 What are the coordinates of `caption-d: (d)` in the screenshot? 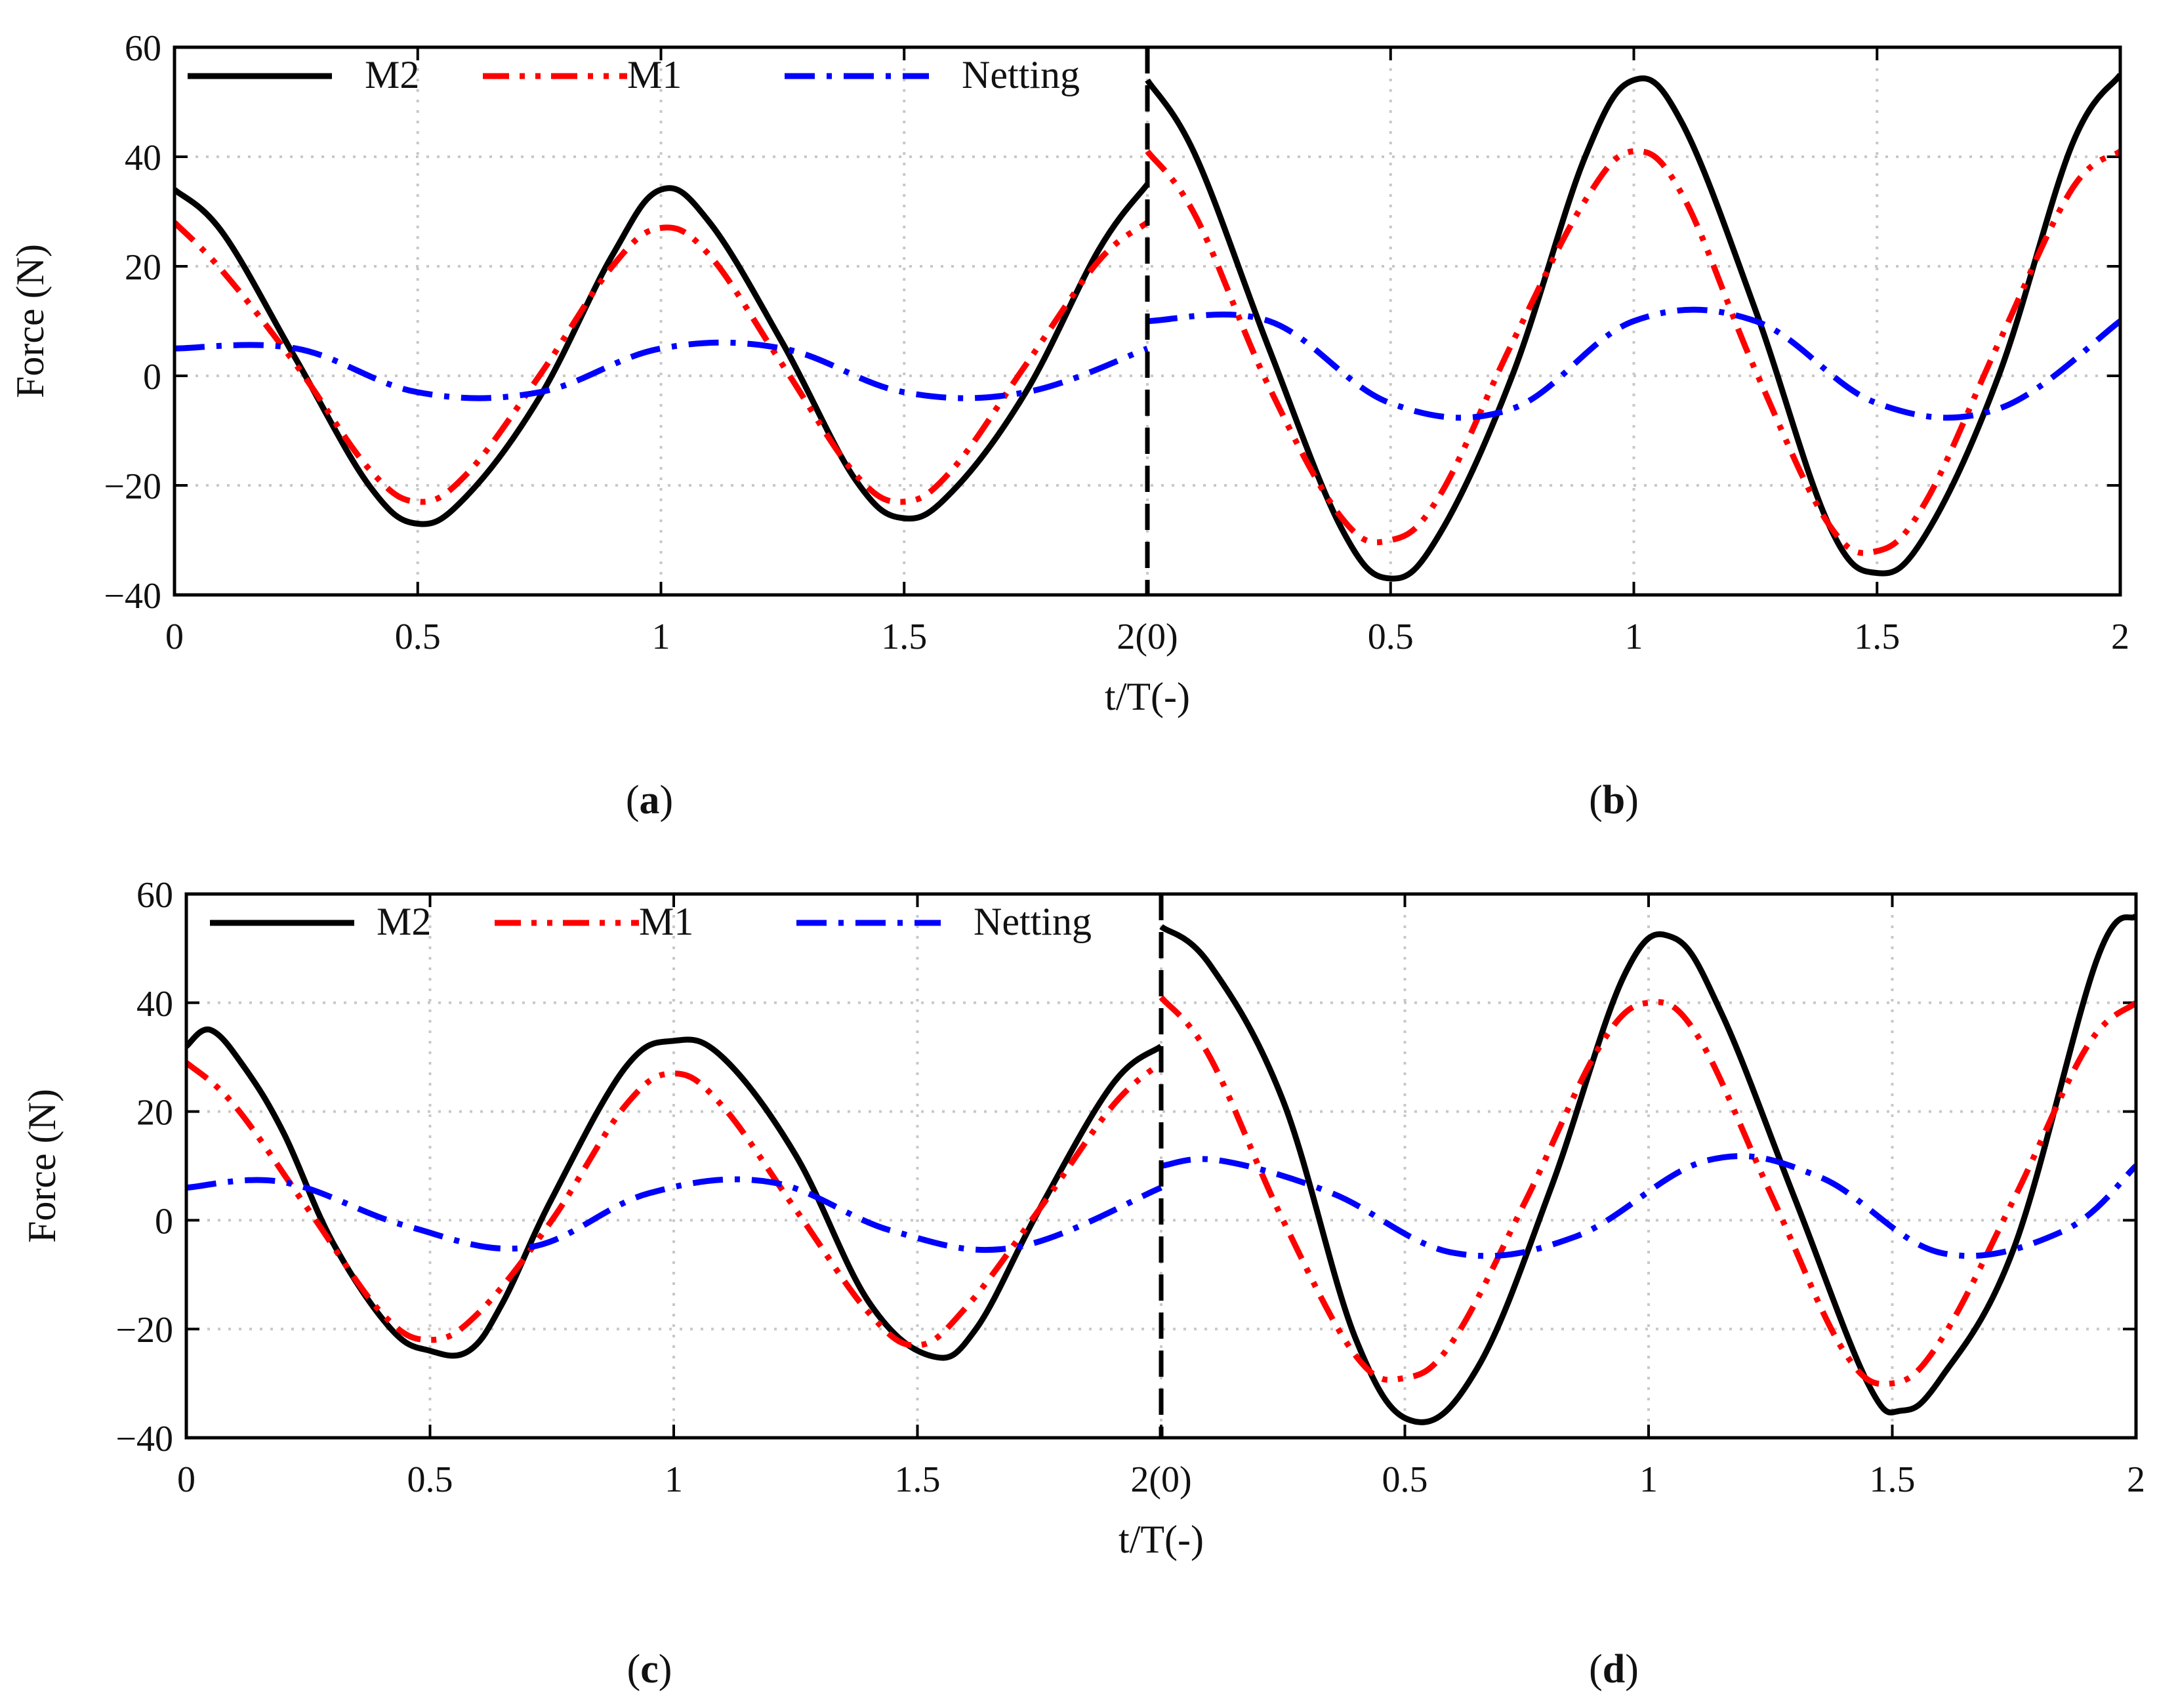 It's located at (1614, 1669).